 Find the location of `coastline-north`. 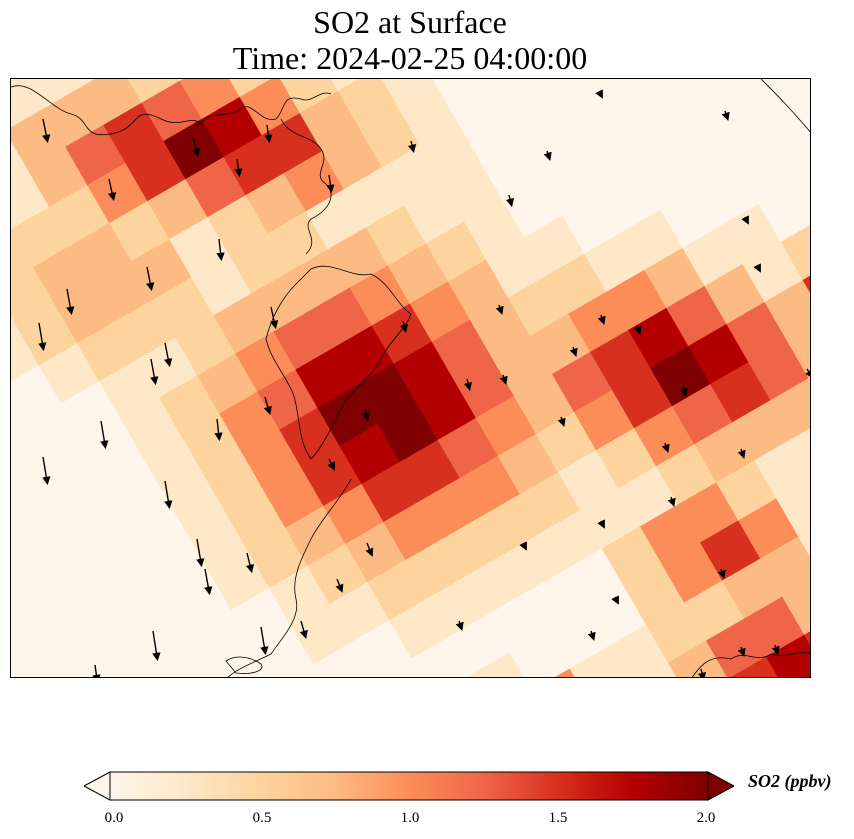

coastline-north is located at coordinates (171, 110).